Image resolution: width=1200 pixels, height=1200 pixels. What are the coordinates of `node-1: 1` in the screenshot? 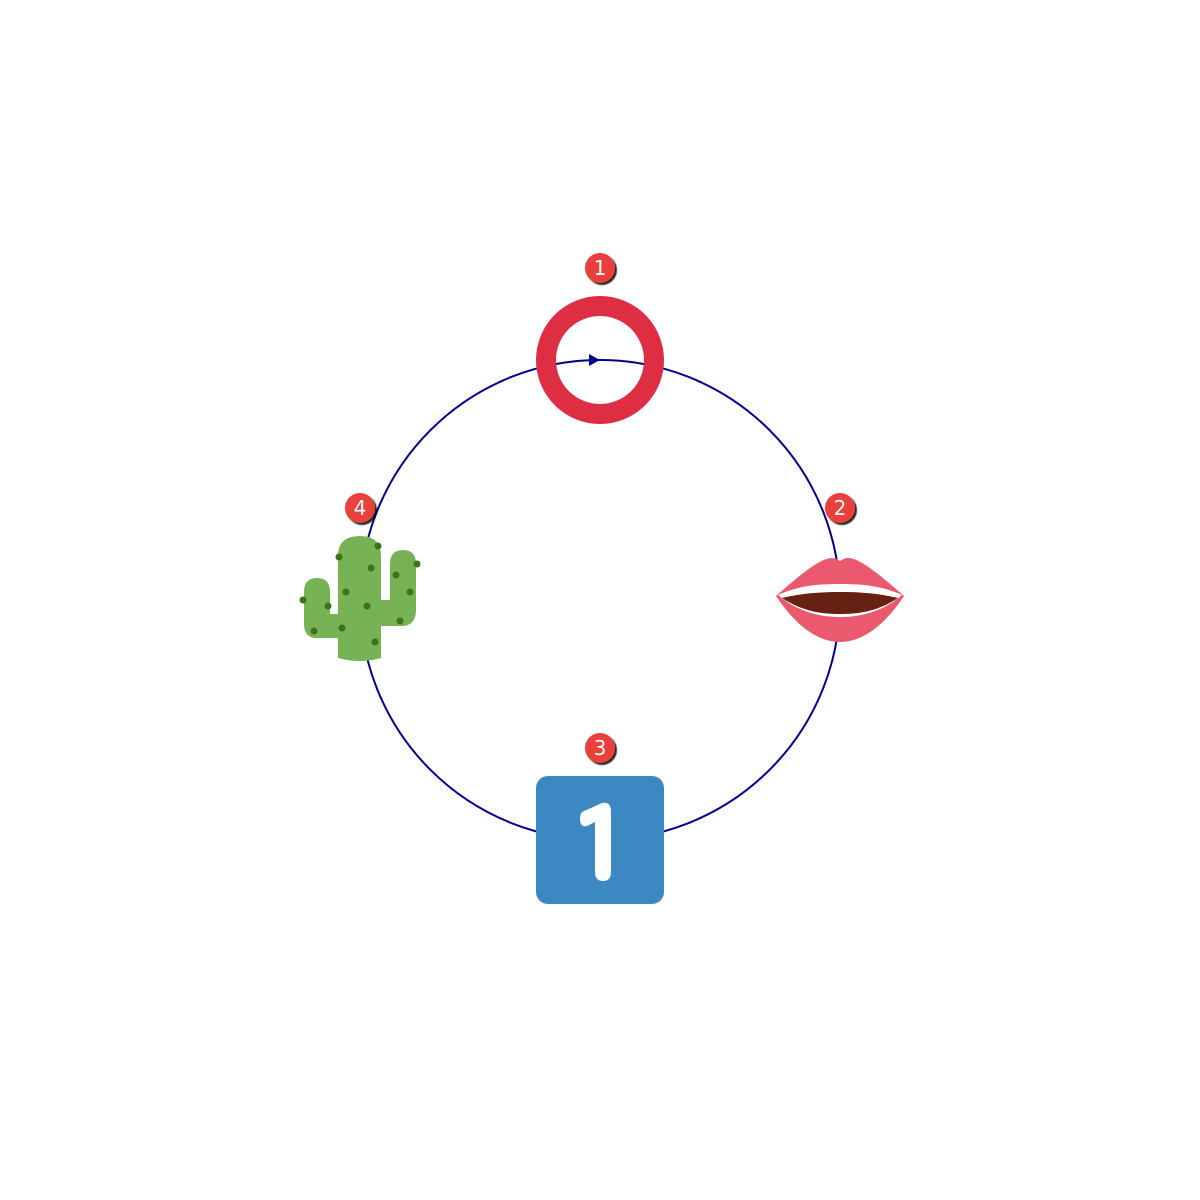 It's located at (600, 338).